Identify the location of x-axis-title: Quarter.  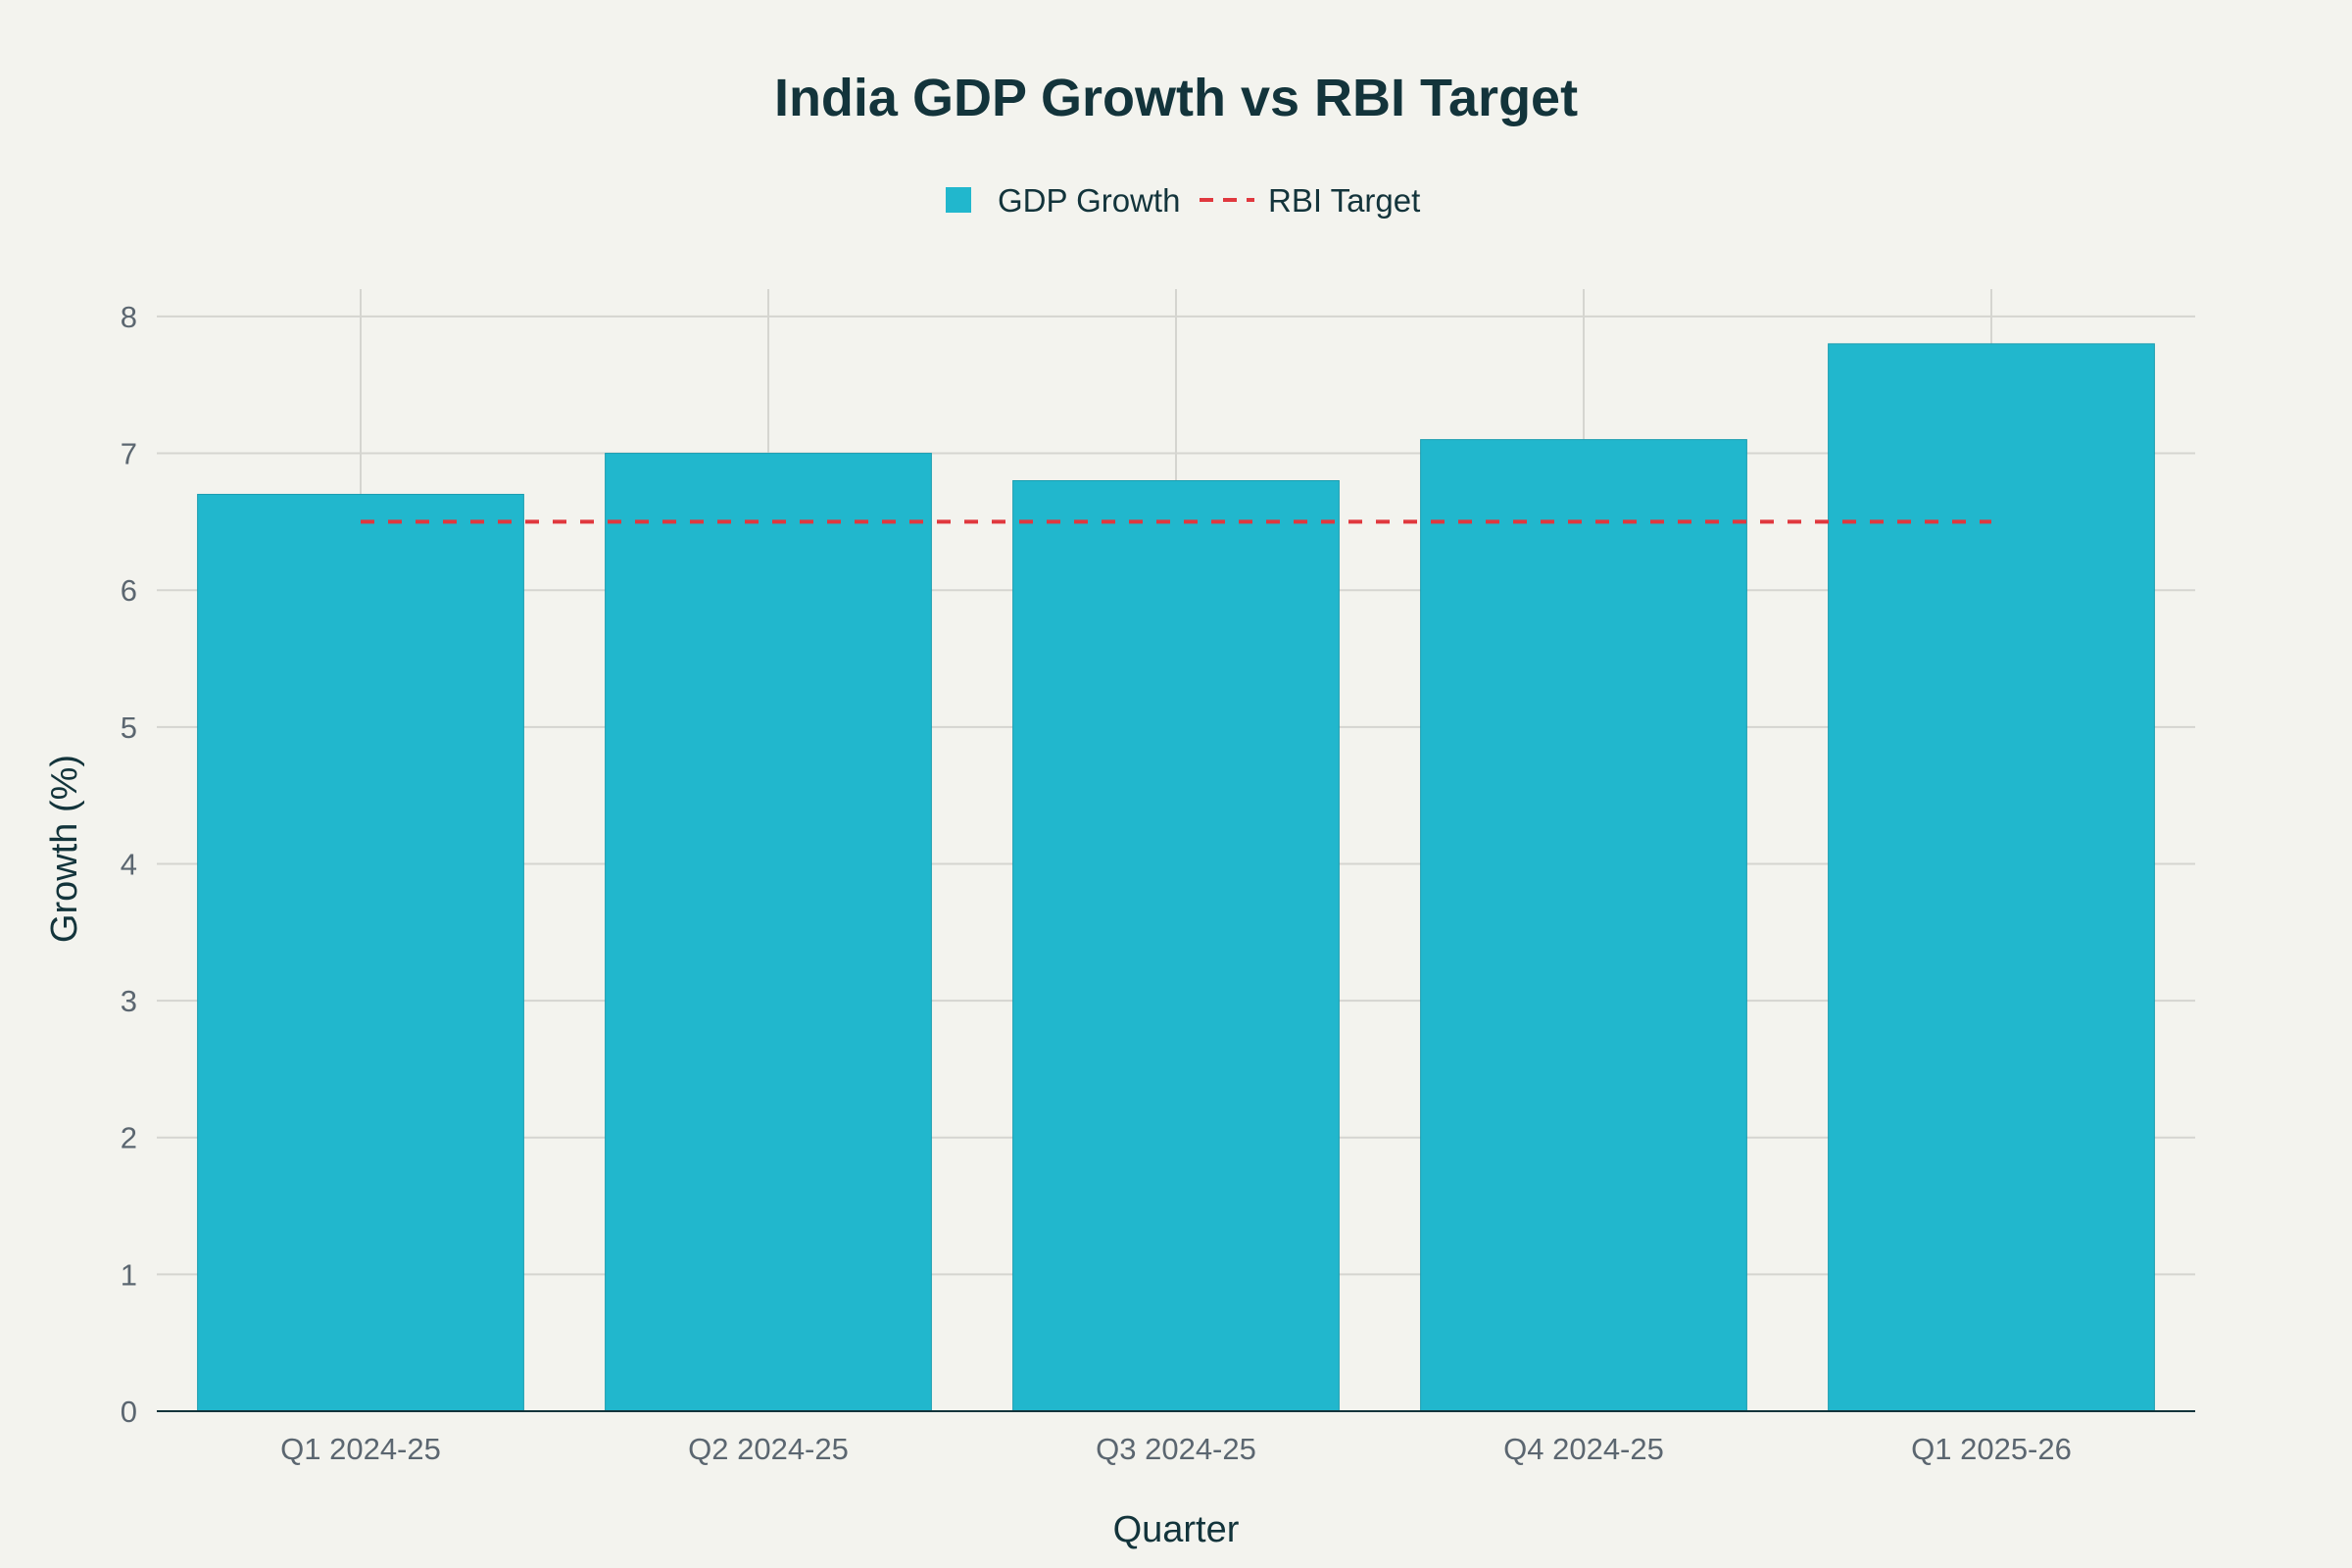
(1176, 1529).